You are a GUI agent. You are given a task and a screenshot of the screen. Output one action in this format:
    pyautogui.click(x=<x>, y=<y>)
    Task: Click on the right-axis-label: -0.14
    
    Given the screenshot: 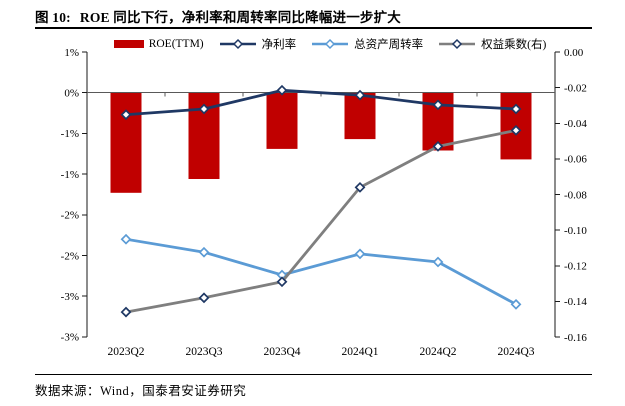 What is the action you would take?
    pyautogui.click(x=575, y=302)
    